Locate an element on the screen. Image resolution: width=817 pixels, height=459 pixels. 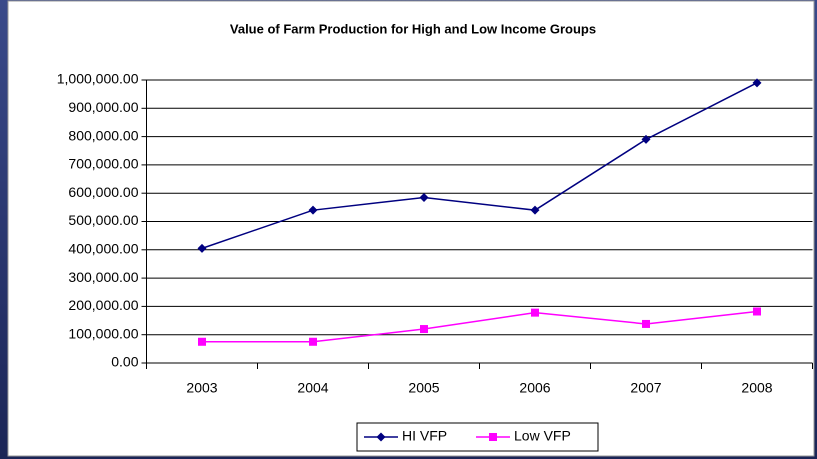
x-tick-label: 2005 is located at coordinates (423, 388).